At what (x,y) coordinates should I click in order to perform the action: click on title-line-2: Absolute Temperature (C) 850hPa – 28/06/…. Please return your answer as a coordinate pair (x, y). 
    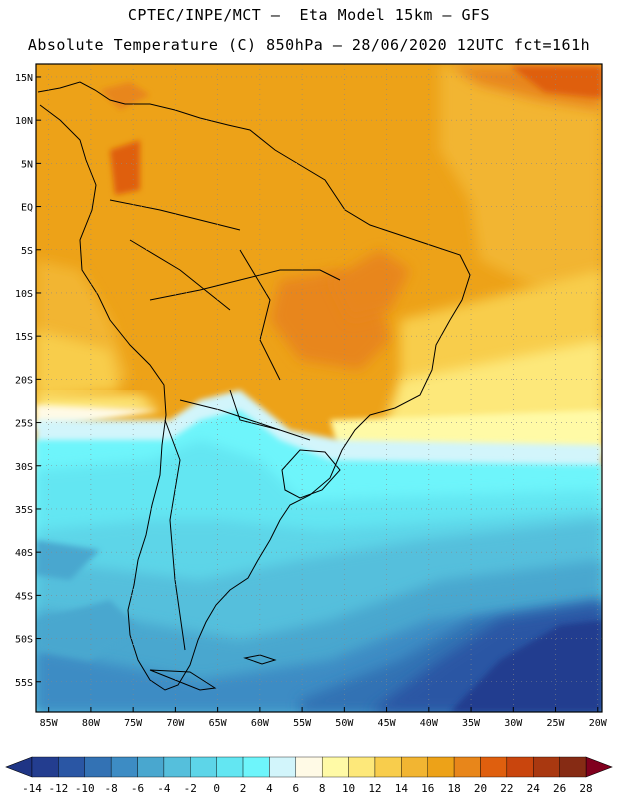
    Looking at the image, I should click on (309, 45).